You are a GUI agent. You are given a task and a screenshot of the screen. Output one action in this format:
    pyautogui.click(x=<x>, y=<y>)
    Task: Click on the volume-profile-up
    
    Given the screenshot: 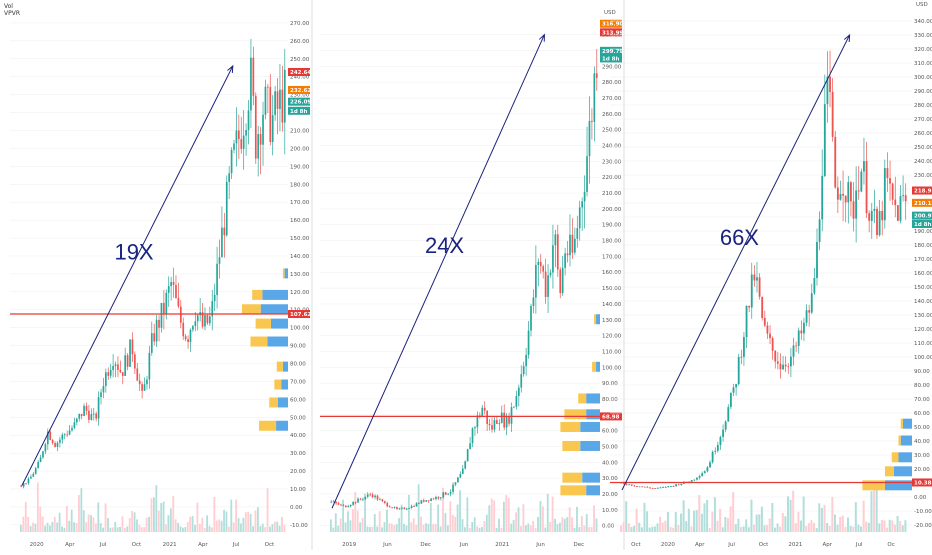 What is the action you would take?
    pyautogui.click(x=282, y=425)
    